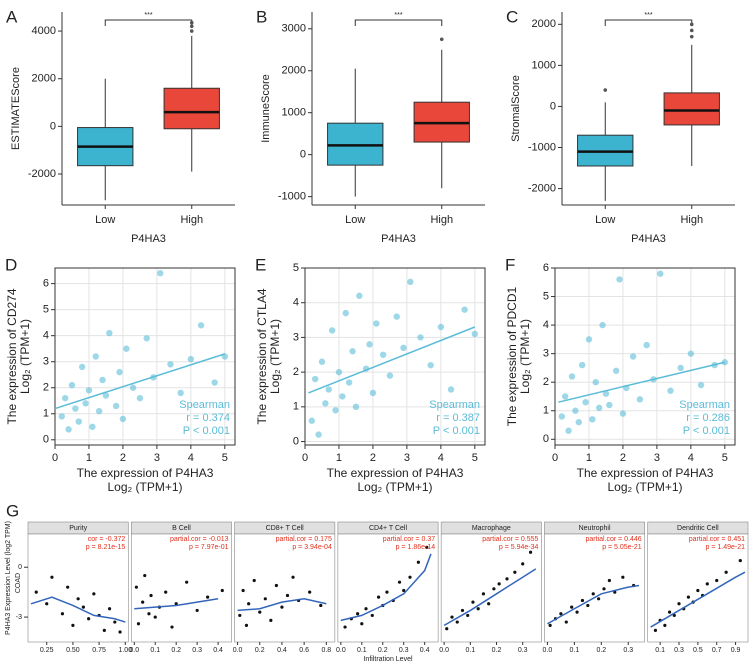 This screenshot has height=666, width=753. What do you see at coordinates (416, 547) in the screenshot?
I see `stat-label: p = 1.86e-14` at bounding box center [416, 547].